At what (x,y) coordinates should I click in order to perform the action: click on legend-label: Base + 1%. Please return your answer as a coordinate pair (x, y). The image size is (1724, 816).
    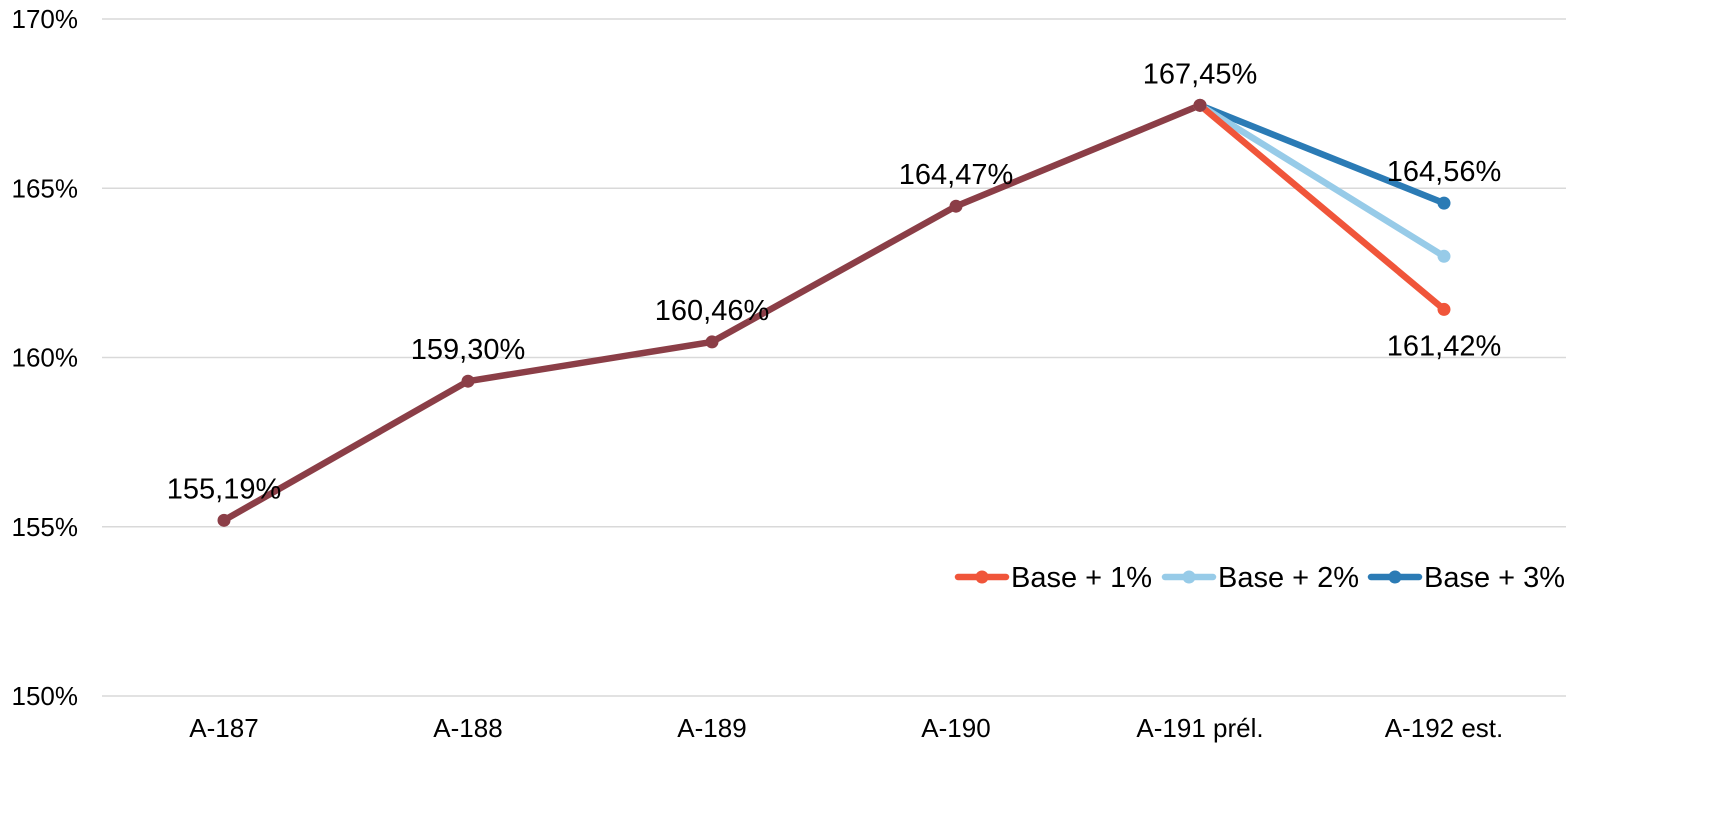
    Looking at the image, I should click on (1081, 578).